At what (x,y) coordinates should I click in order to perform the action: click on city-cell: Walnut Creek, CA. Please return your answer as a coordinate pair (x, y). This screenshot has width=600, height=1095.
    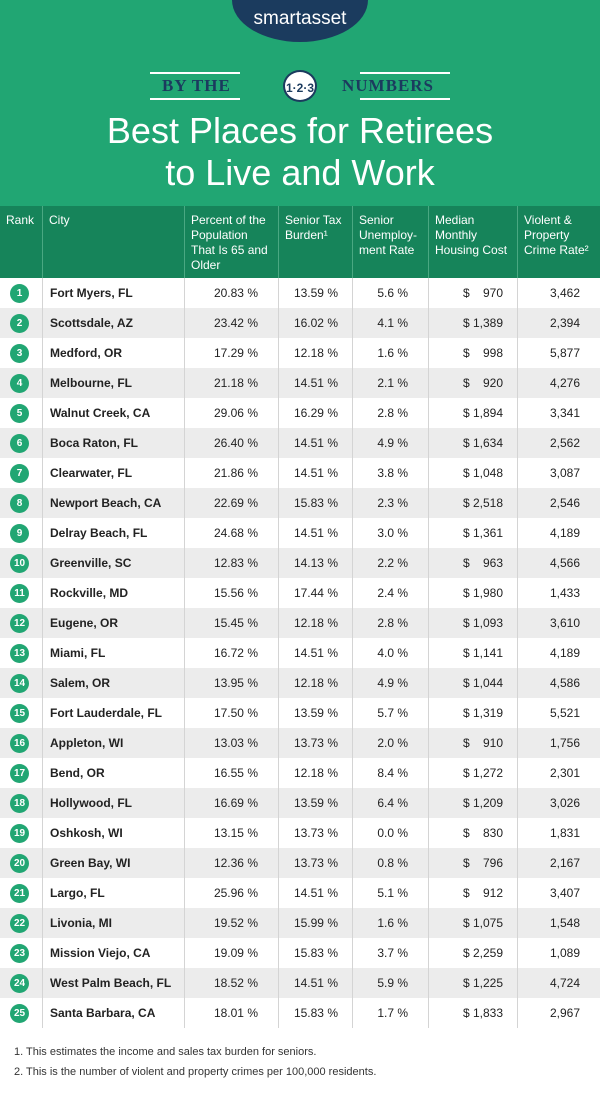
    Looking at the image, I should click on (113, 413).